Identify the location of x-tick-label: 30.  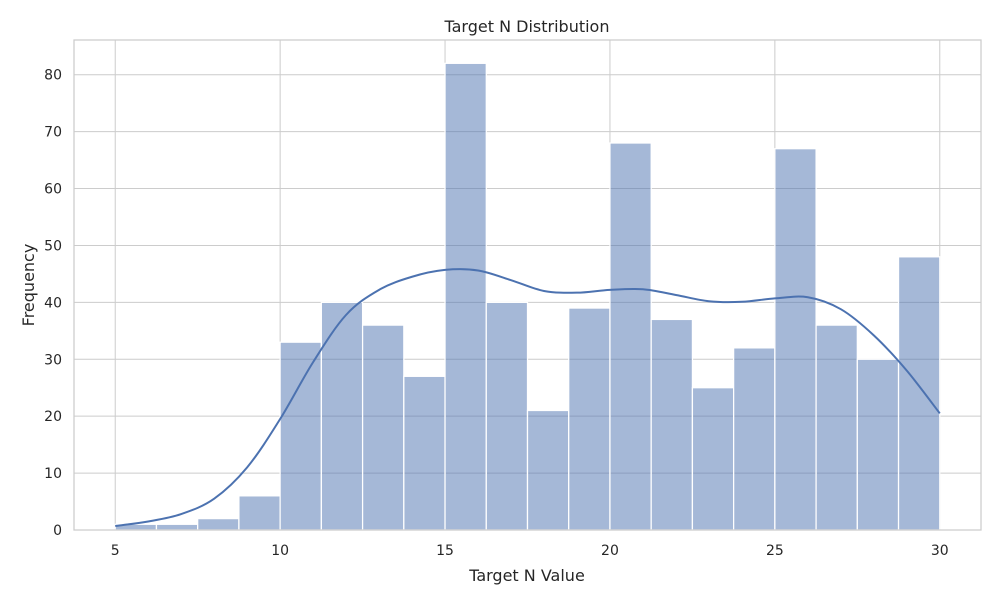
(940, 551).